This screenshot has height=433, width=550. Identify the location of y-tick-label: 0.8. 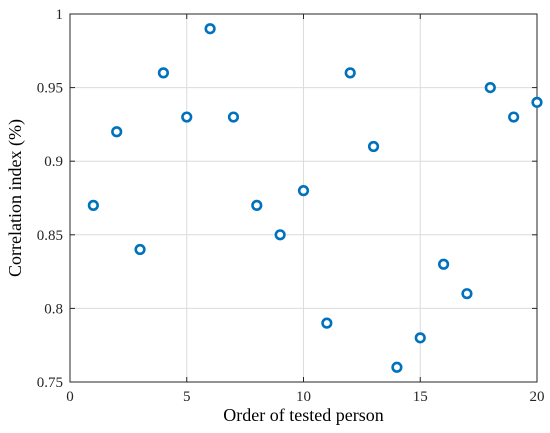
(53, 309).